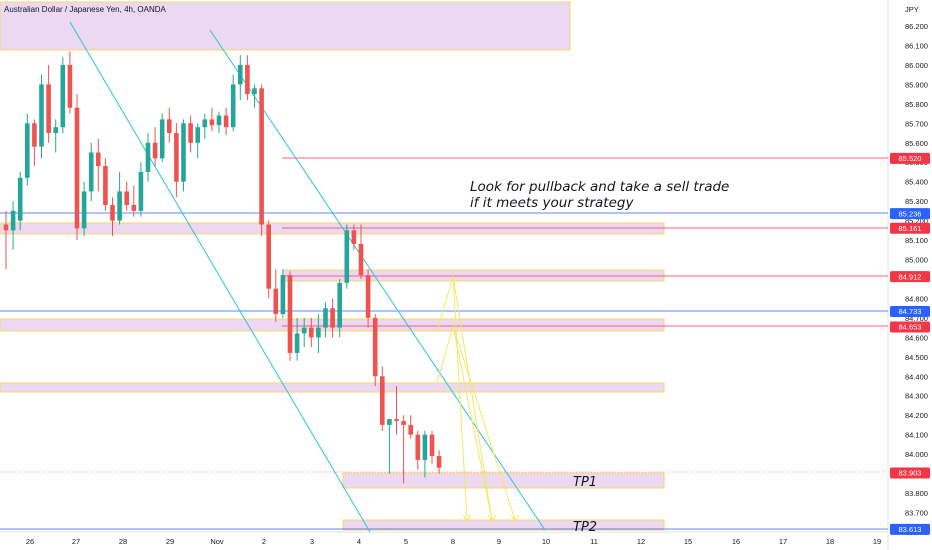 This screenshot has width=932, height=550. What do you see at coordinates (585, 482) in the screenshot?
I see `tp1-label: TP1` at bounding box center [585, 482].